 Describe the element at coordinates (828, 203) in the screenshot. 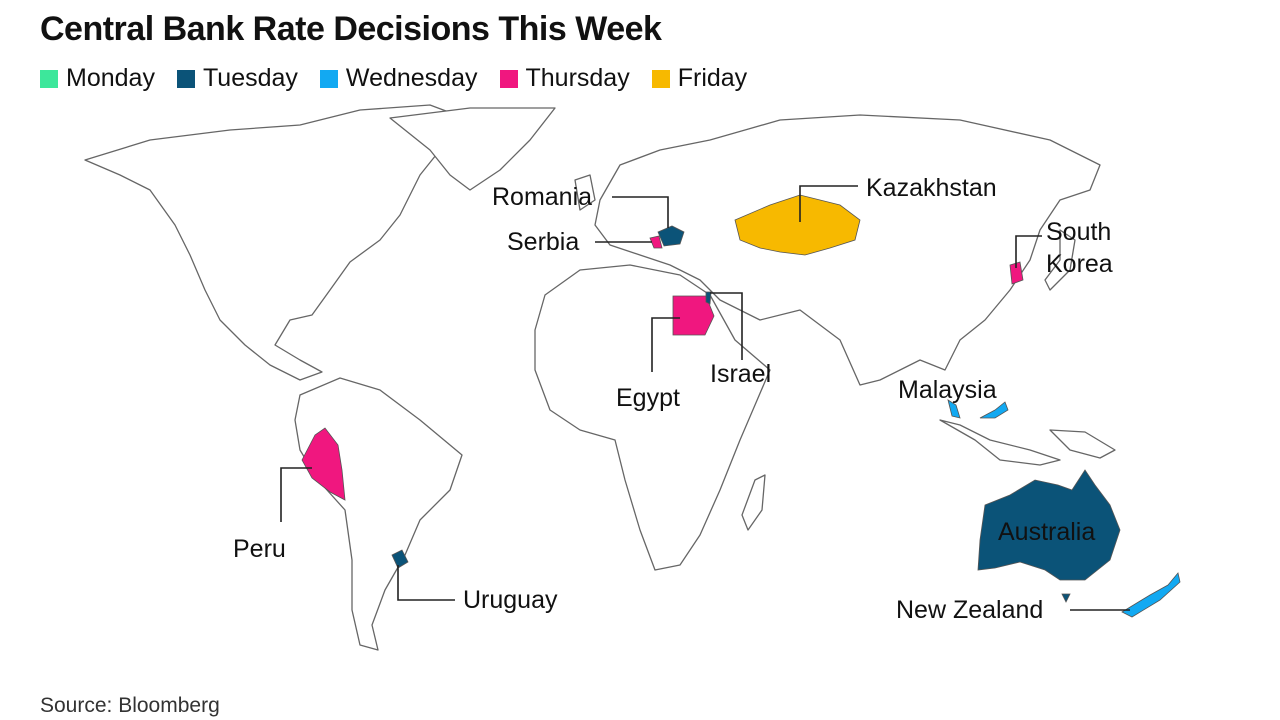

I see `leader-kazakhstan` at that location.